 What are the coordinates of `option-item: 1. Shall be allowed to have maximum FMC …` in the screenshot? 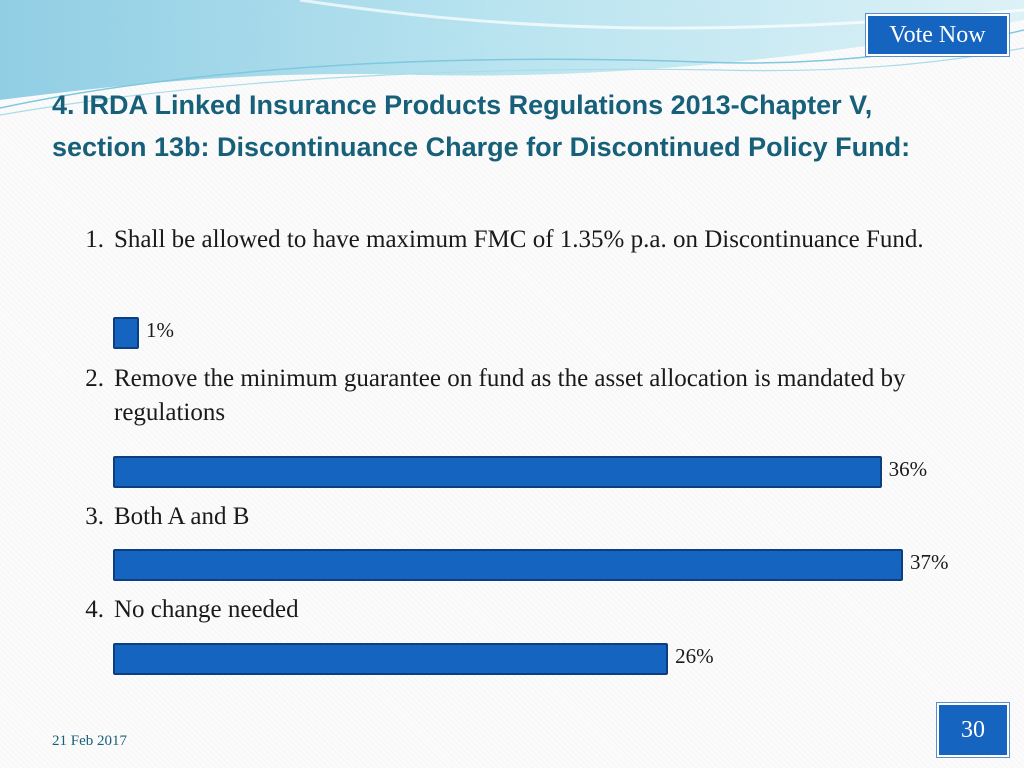 It's located at (500, 240).